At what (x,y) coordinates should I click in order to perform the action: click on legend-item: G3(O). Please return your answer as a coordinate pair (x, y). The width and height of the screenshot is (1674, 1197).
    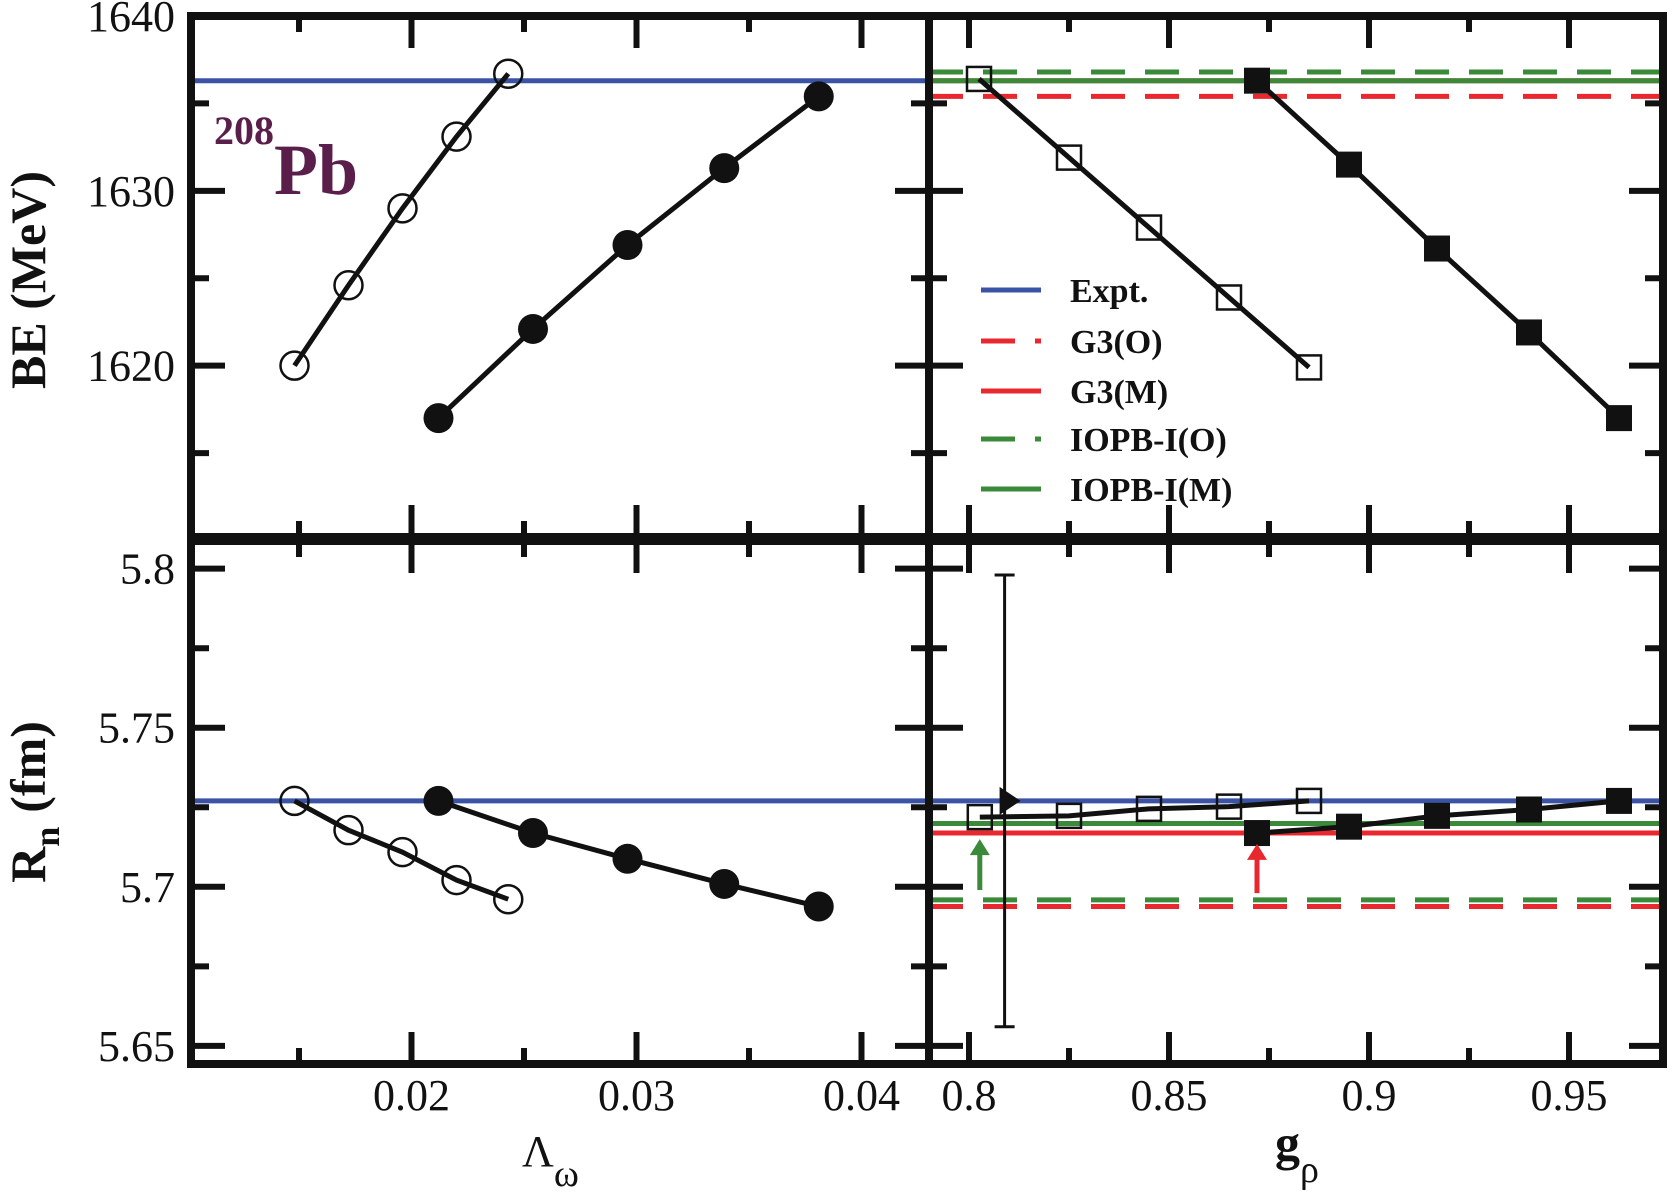
    Looking at the image, I should click on (1072, 342).